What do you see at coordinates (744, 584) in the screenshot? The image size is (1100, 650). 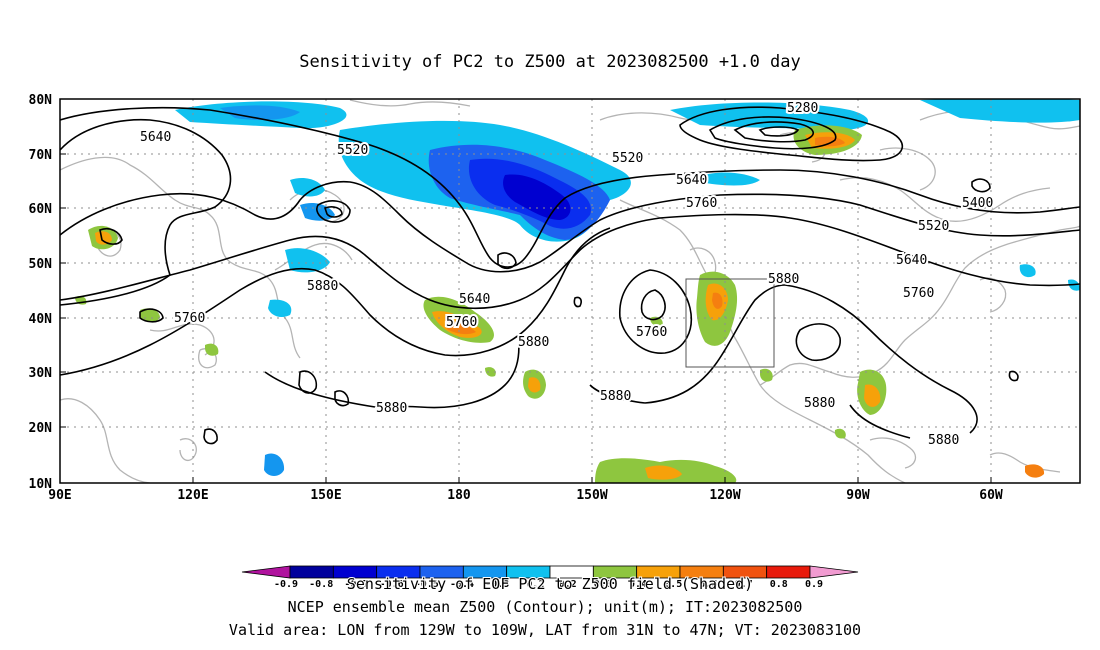 I see `colorbar-tick-label: 0.7` at bounding box center [744, 584].